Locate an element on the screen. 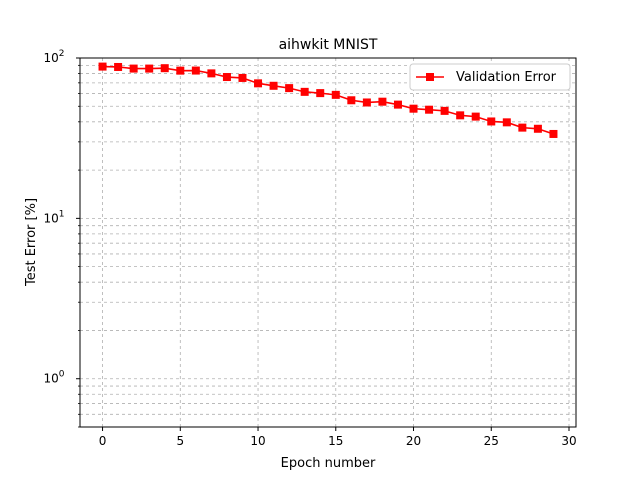 The height and width of the screenshot is (480, 640). x-tick-label: 25 is located at coordinates (491, 441).